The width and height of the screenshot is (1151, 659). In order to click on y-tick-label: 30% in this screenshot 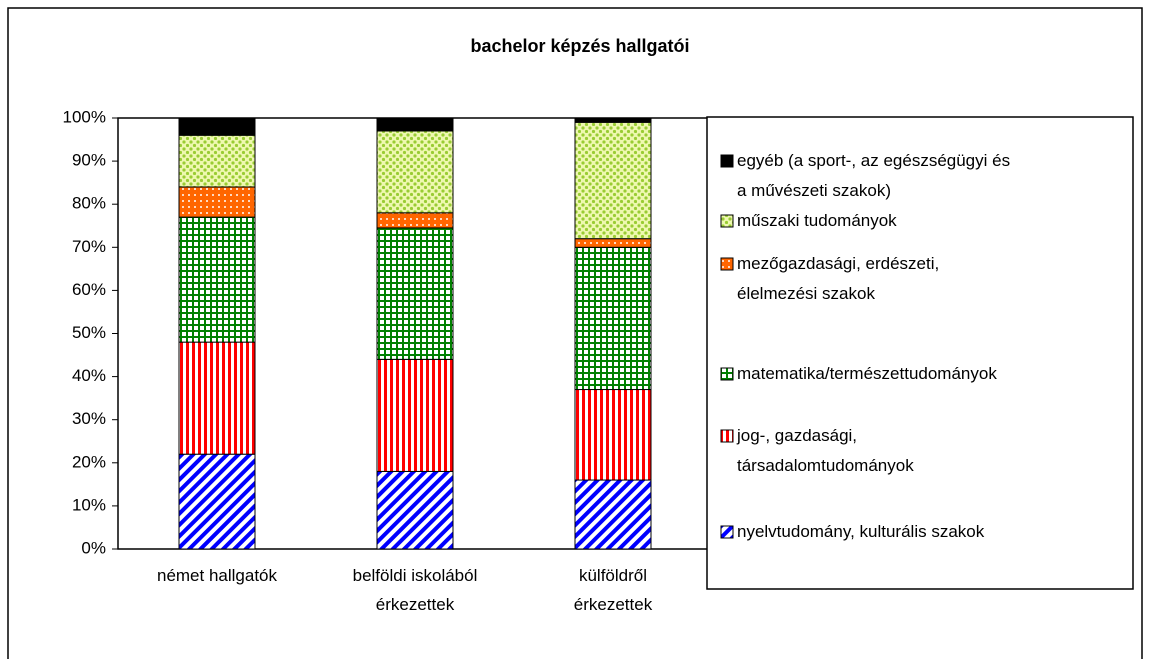, I will do `click(89, 418)`.